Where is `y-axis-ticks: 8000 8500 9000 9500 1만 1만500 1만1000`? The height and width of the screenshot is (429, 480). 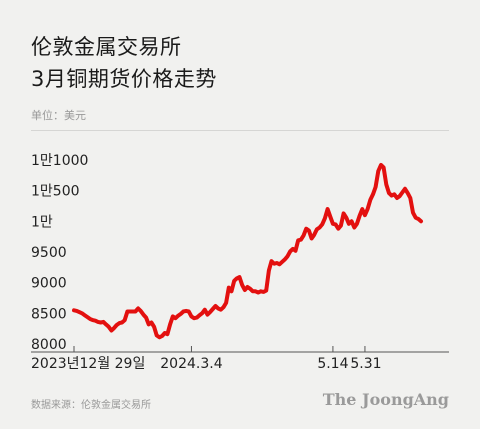
y-axis-ticks: 8000 8500 9000 9500 1만 1만500 1만1000 is located at coordinates (59, 253).